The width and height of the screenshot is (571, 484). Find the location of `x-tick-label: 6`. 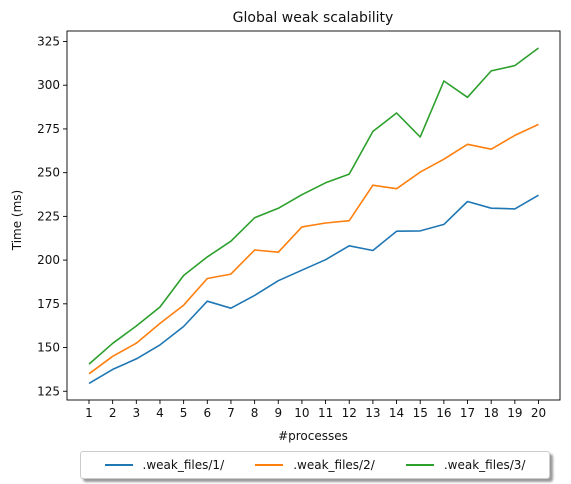

x-tick-label: 6 is located at coordinates (207, 413).